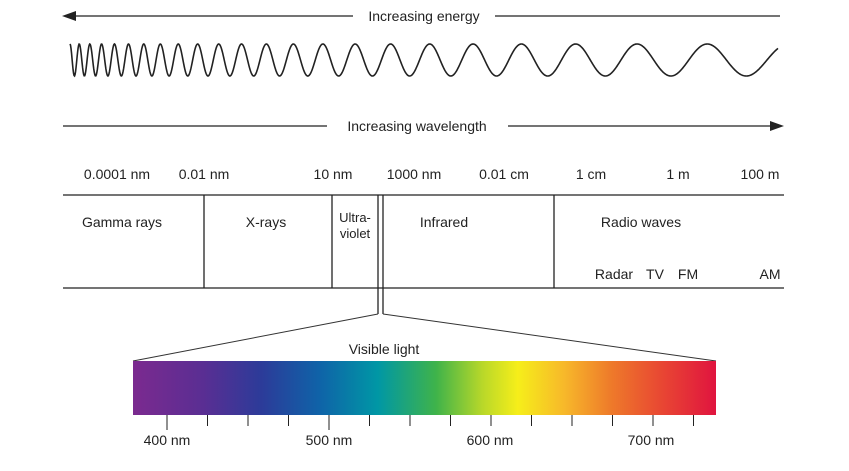 The image size is (849, 471). Describe the element at coordinates (777, 126) in the screenshot. I see `wavelength-arrowhead` at that location.